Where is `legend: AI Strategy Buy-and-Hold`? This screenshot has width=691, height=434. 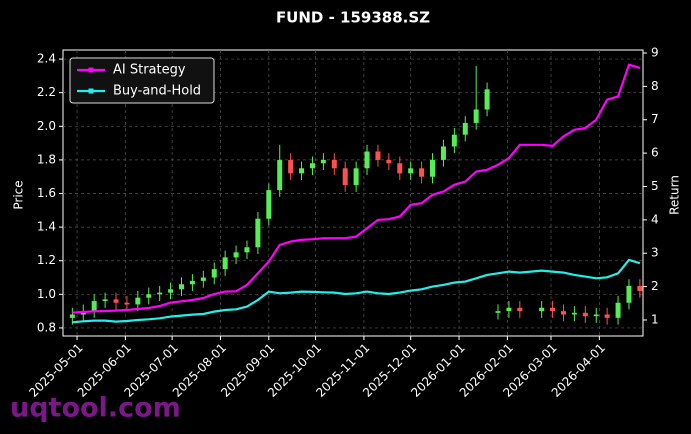
legend: AI Strategy Buy-and-Hold is located at coordinates (142, 80).